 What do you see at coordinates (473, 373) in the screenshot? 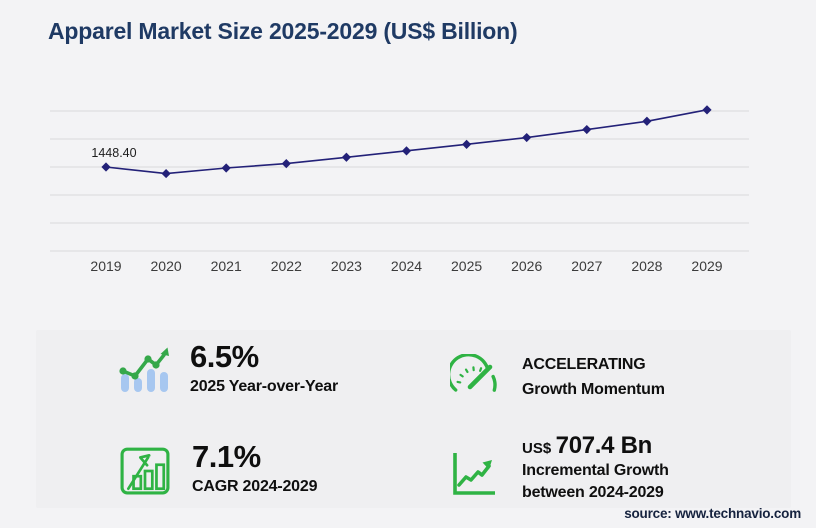
I see `speedometer-icon` at bounding box center [473, 373].